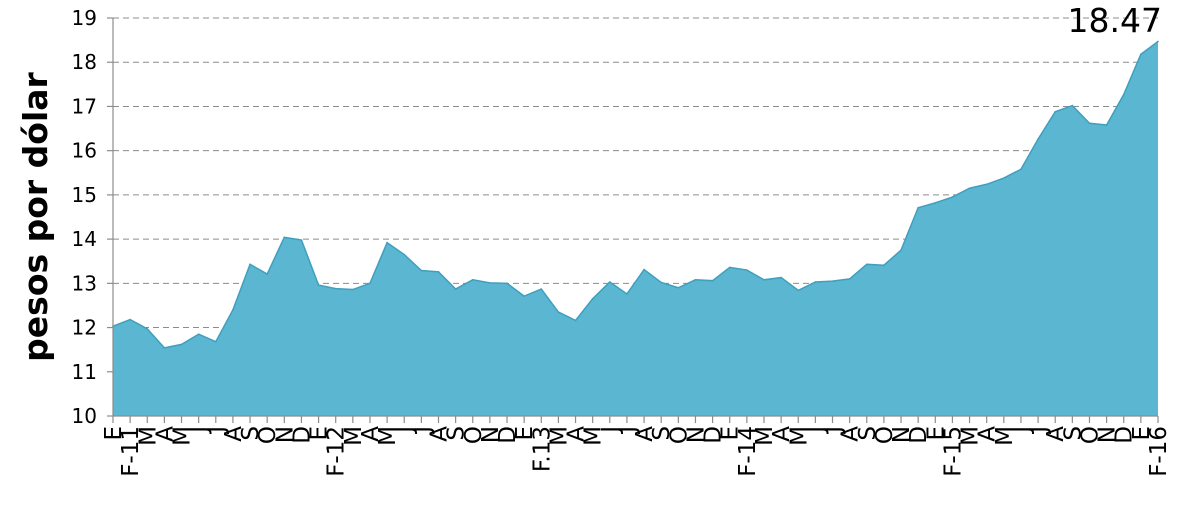  Describe the element at coordinates (337, 451) in the screenshot. I see `x-tick-label: F-12` at that location.